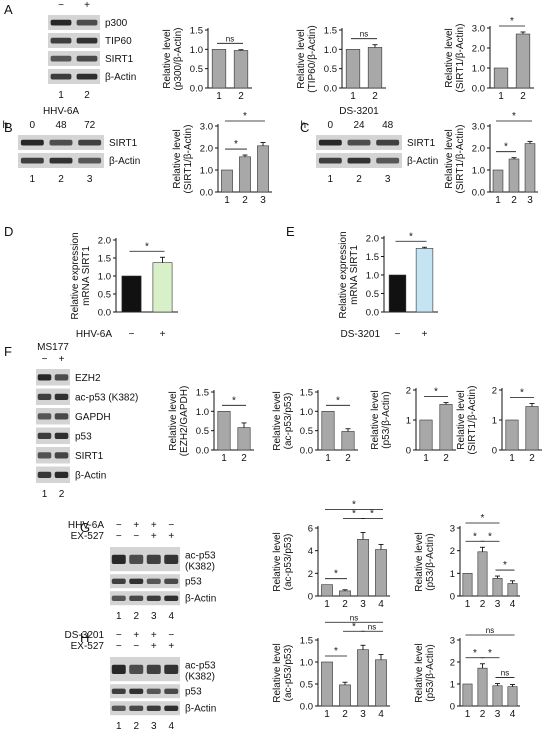 Image resolution: width=550 pixels, height=738 pixels. I want to click on blot-B: h 0 48 72 HHV-6A SIRT1 β-Actin 1 2 3, so click(71, 145).